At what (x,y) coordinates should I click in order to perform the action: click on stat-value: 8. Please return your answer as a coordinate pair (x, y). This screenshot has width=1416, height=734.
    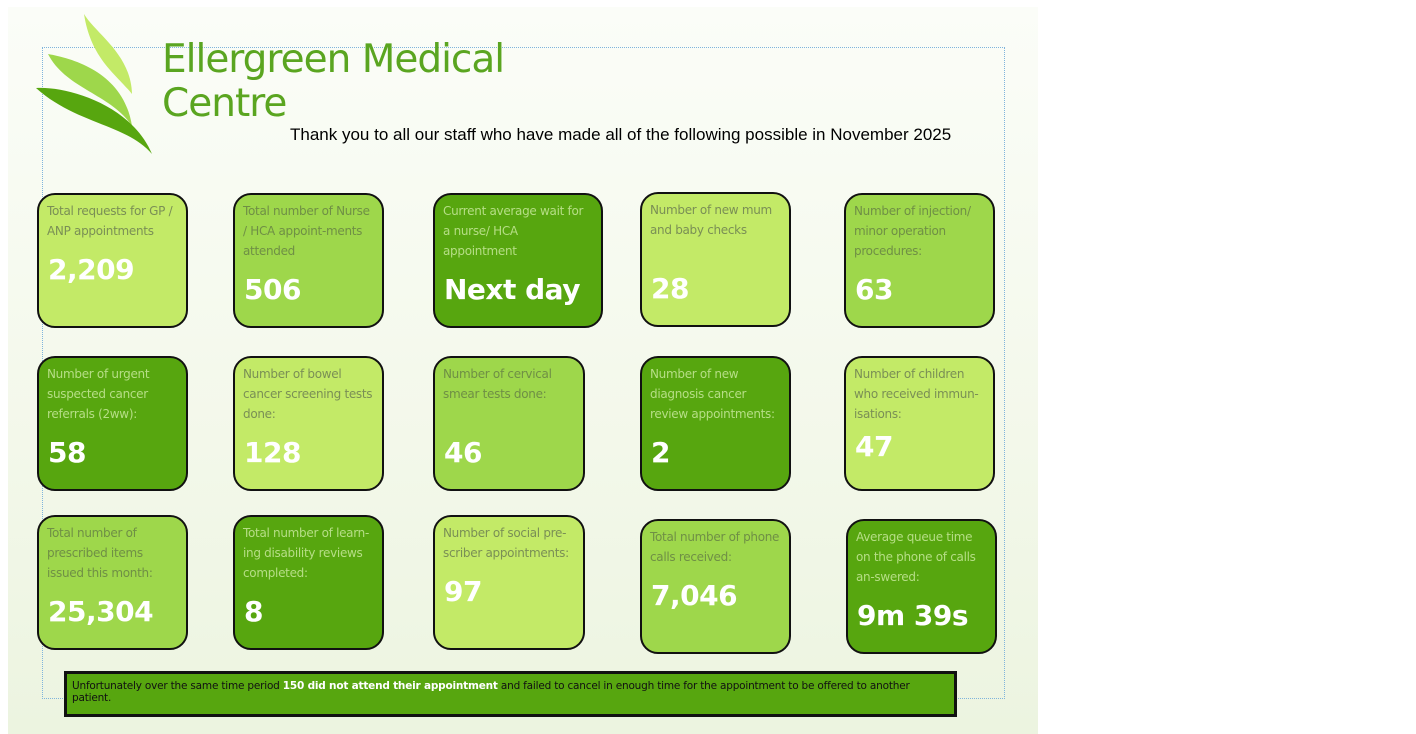
    Looking at the image, I should click on (253, 611).